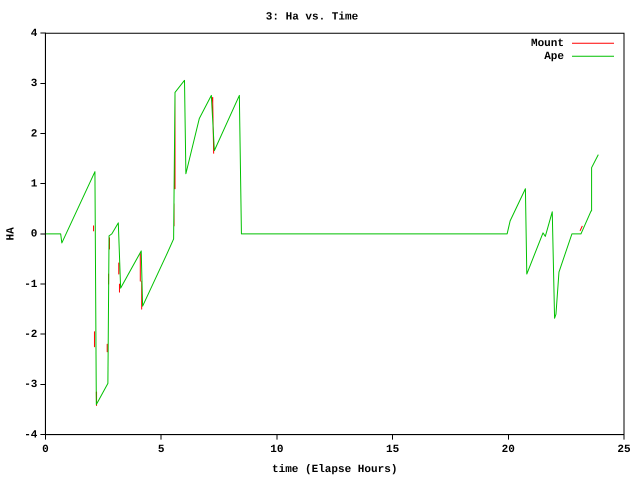 This screenshot has width=640, height=480. What do you see at coordinates (11, 233) in the screenshot?
I see `y-axis-title: HA` at bounding box center [11, 233].